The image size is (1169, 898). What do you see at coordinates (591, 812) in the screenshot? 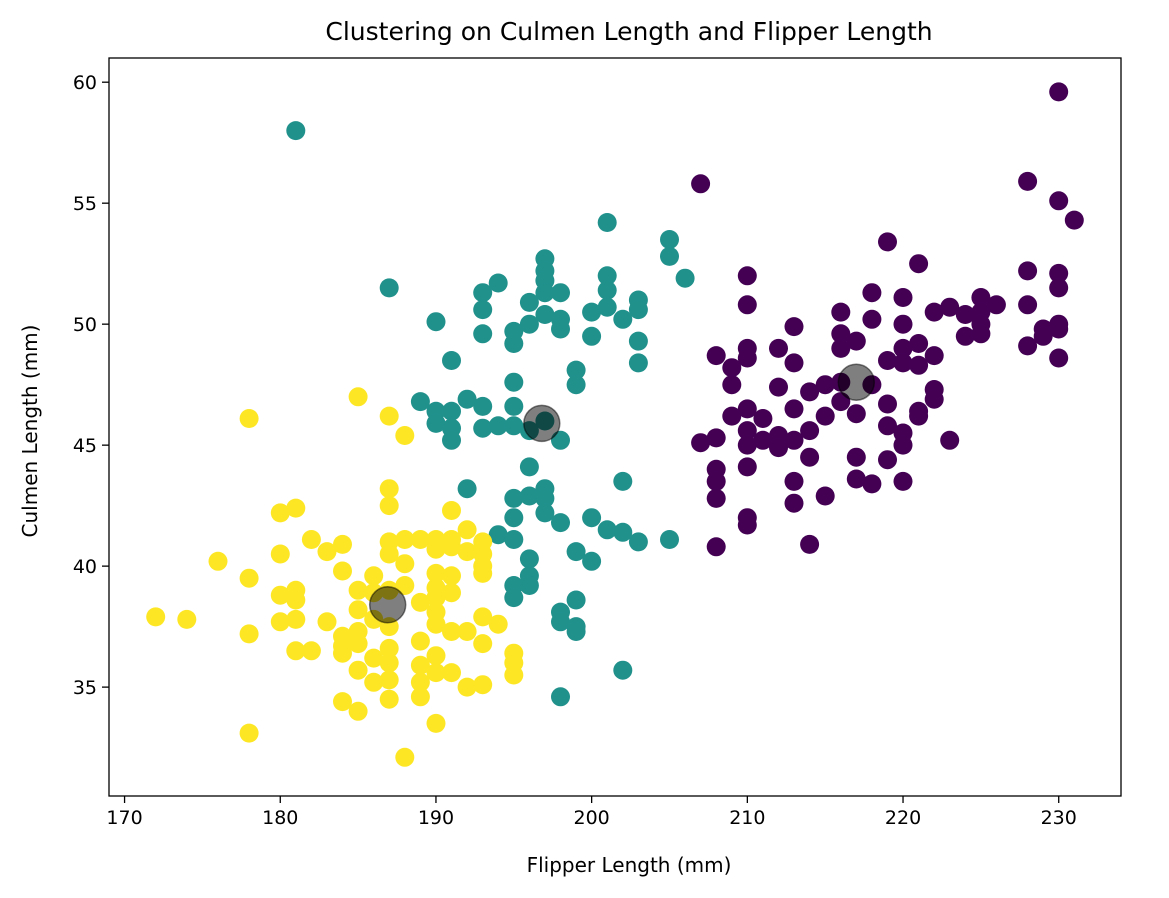
I see `x-axis: 170 180 190 200 210 220 230` at bounding box center [591, 812].